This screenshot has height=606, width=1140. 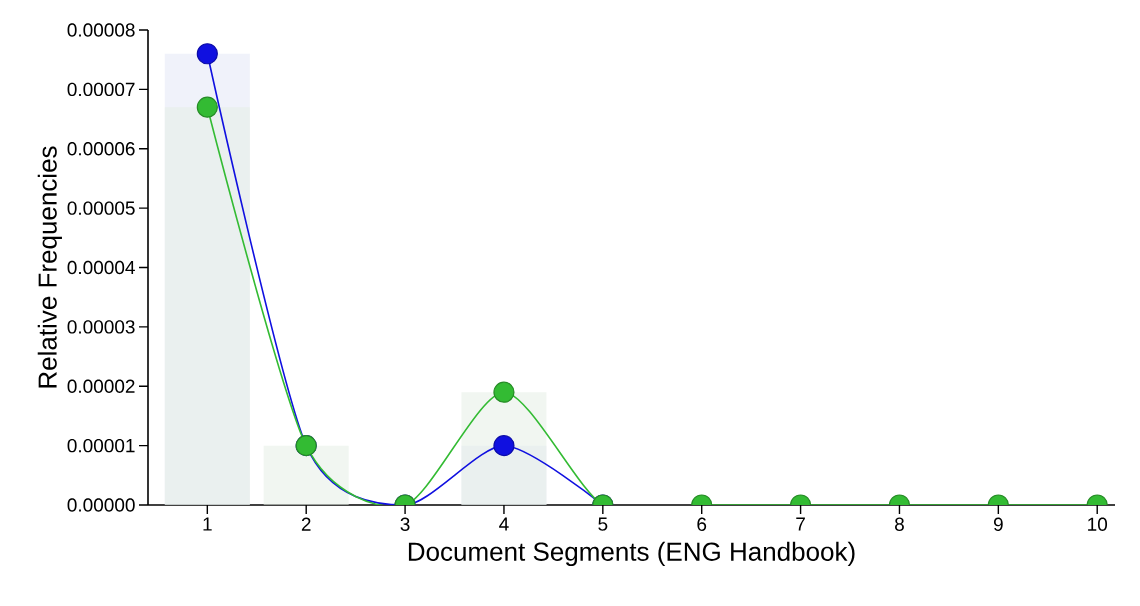 I want to click on x-tick-label: 9, so click(x=998, y=524).